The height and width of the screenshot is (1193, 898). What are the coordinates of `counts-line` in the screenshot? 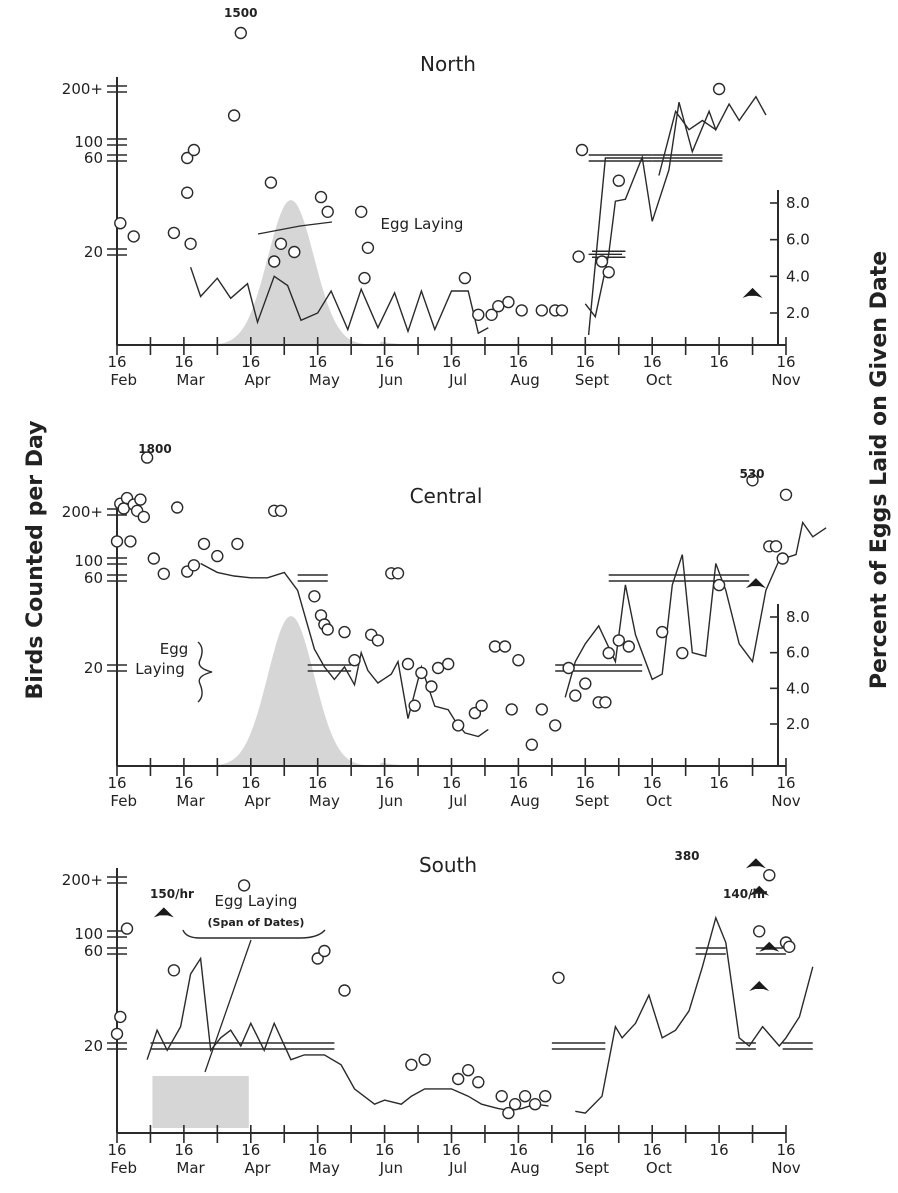 It's located at (694, 1014).